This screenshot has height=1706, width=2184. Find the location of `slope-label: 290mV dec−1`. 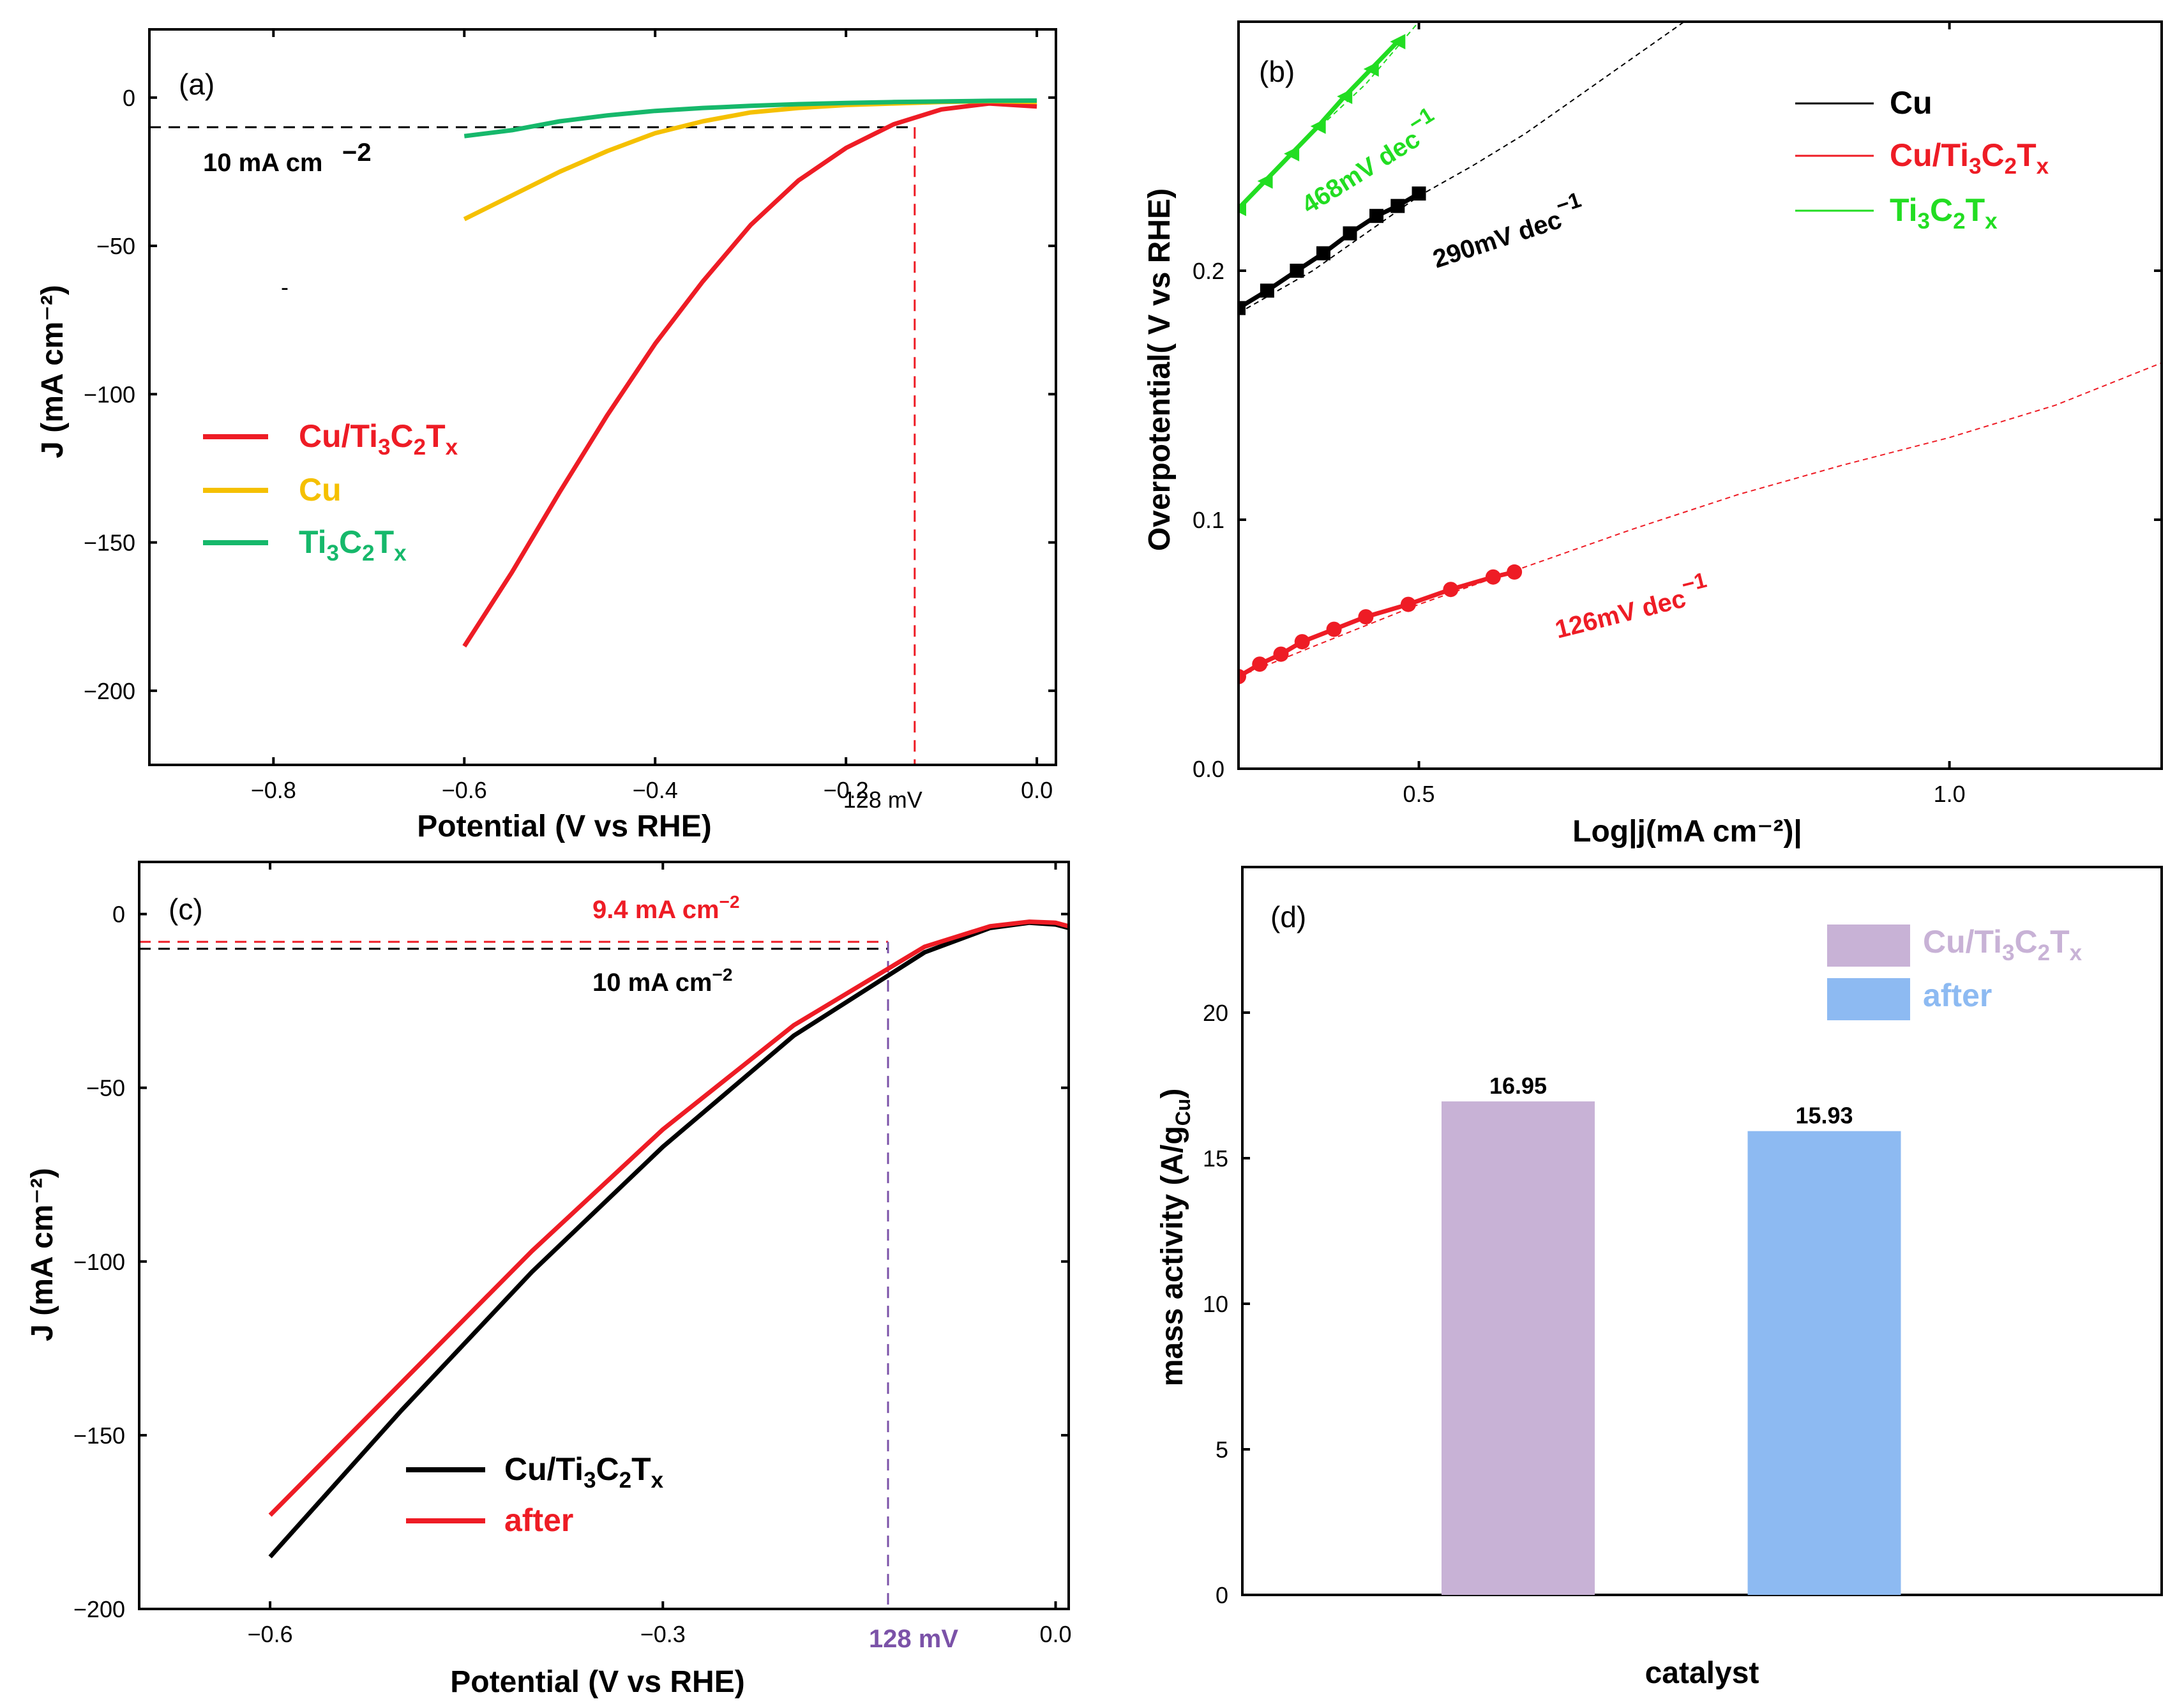

slope-label: 290mV dec−1 is located at coordinates (1508, 231).